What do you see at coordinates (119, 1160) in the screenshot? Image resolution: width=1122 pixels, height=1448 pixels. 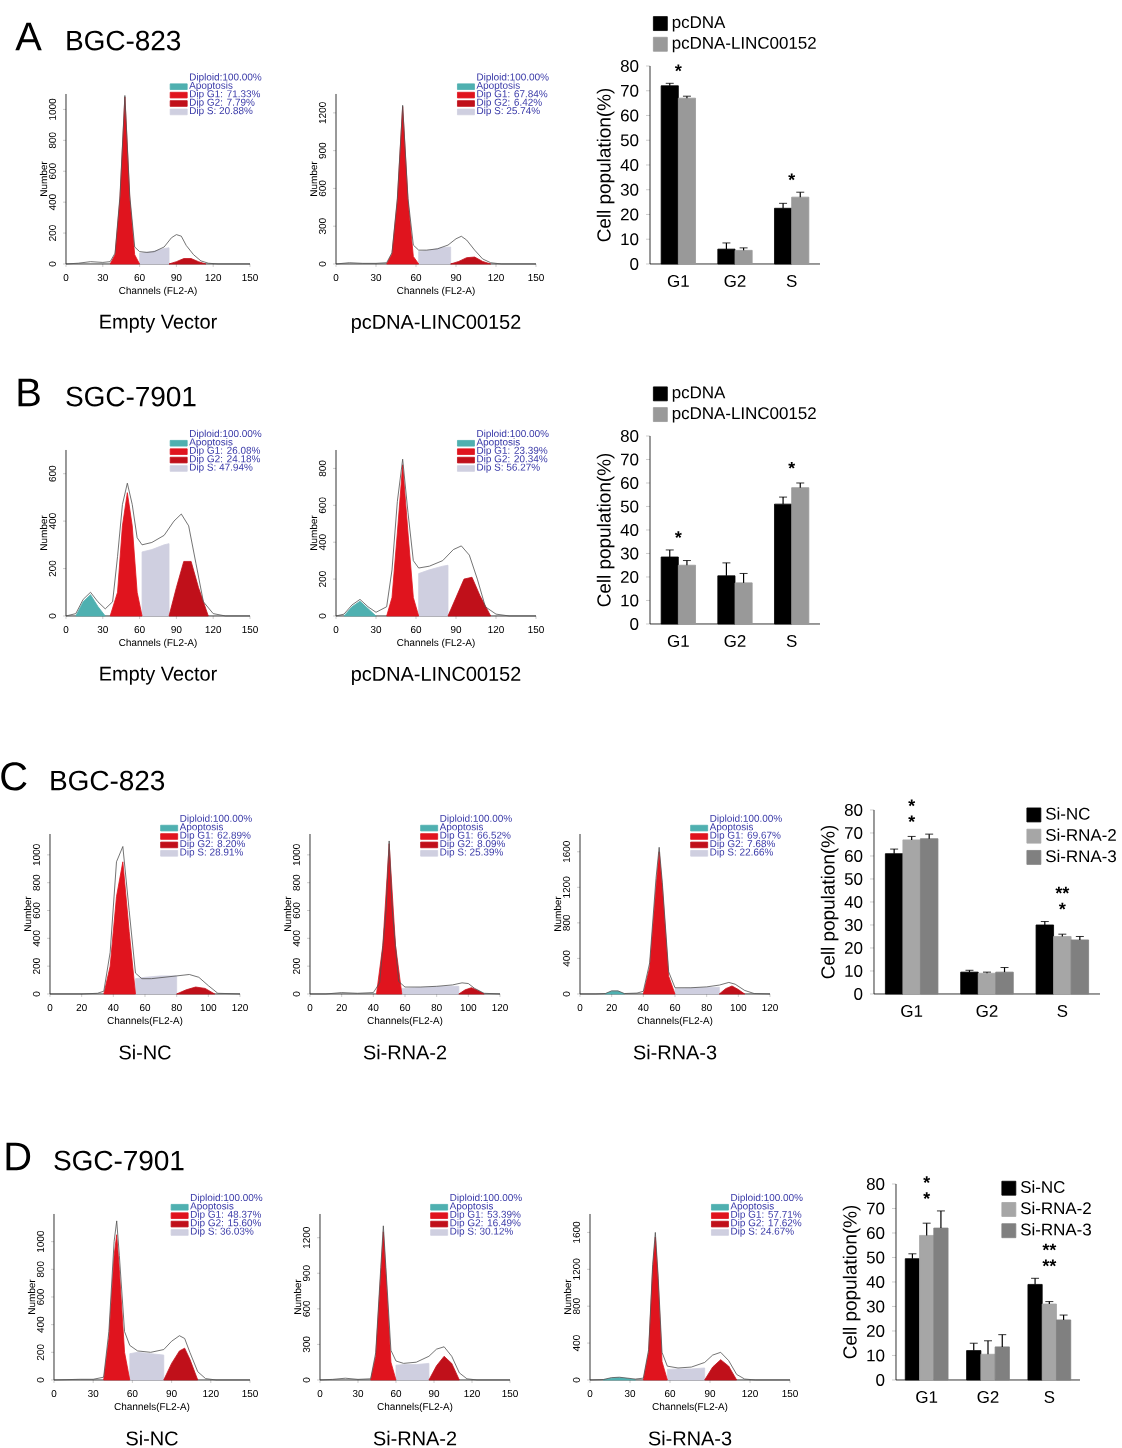 I see `chart-title: SGC-7901` at bounding box center [119, 1160].